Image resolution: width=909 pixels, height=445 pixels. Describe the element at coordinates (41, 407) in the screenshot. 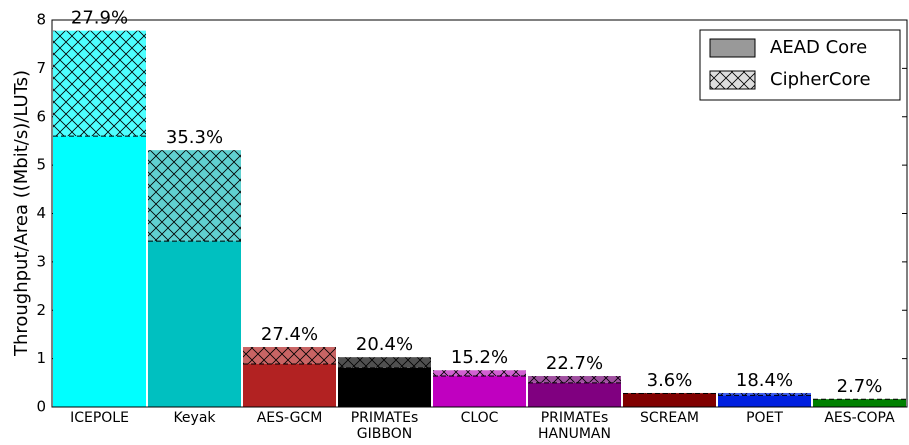

I see `y-tick-label: 0` at that location.